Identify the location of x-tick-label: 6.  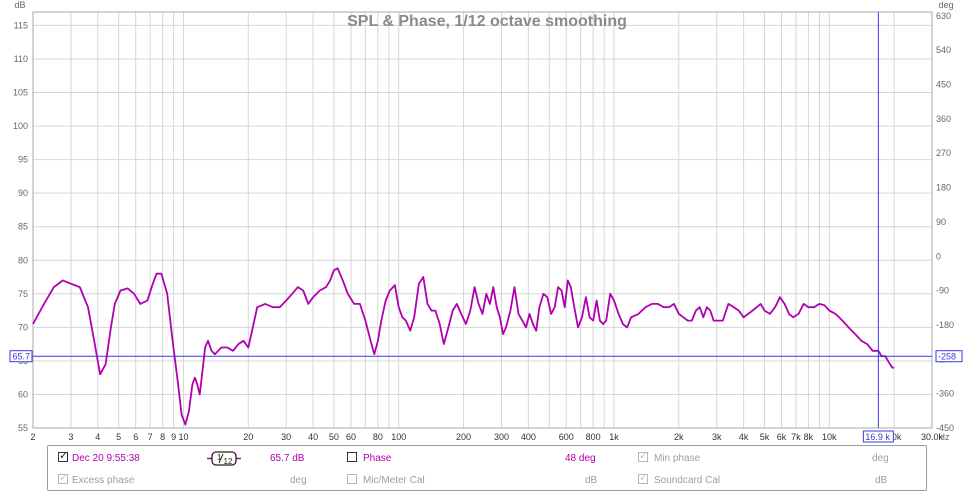
(135, 437).